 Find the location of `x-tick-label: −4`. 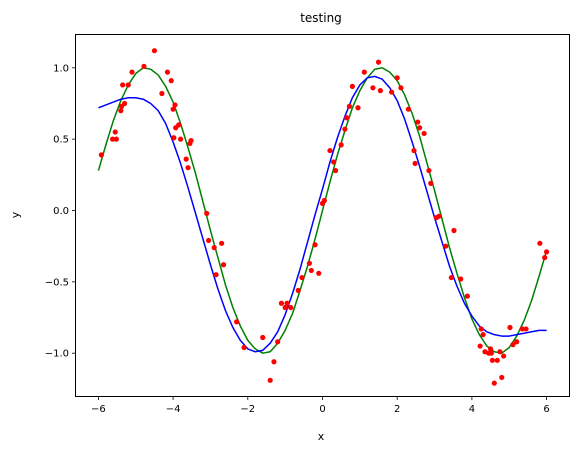

x-tick-label: −4 is located at coordinates (173, 409).